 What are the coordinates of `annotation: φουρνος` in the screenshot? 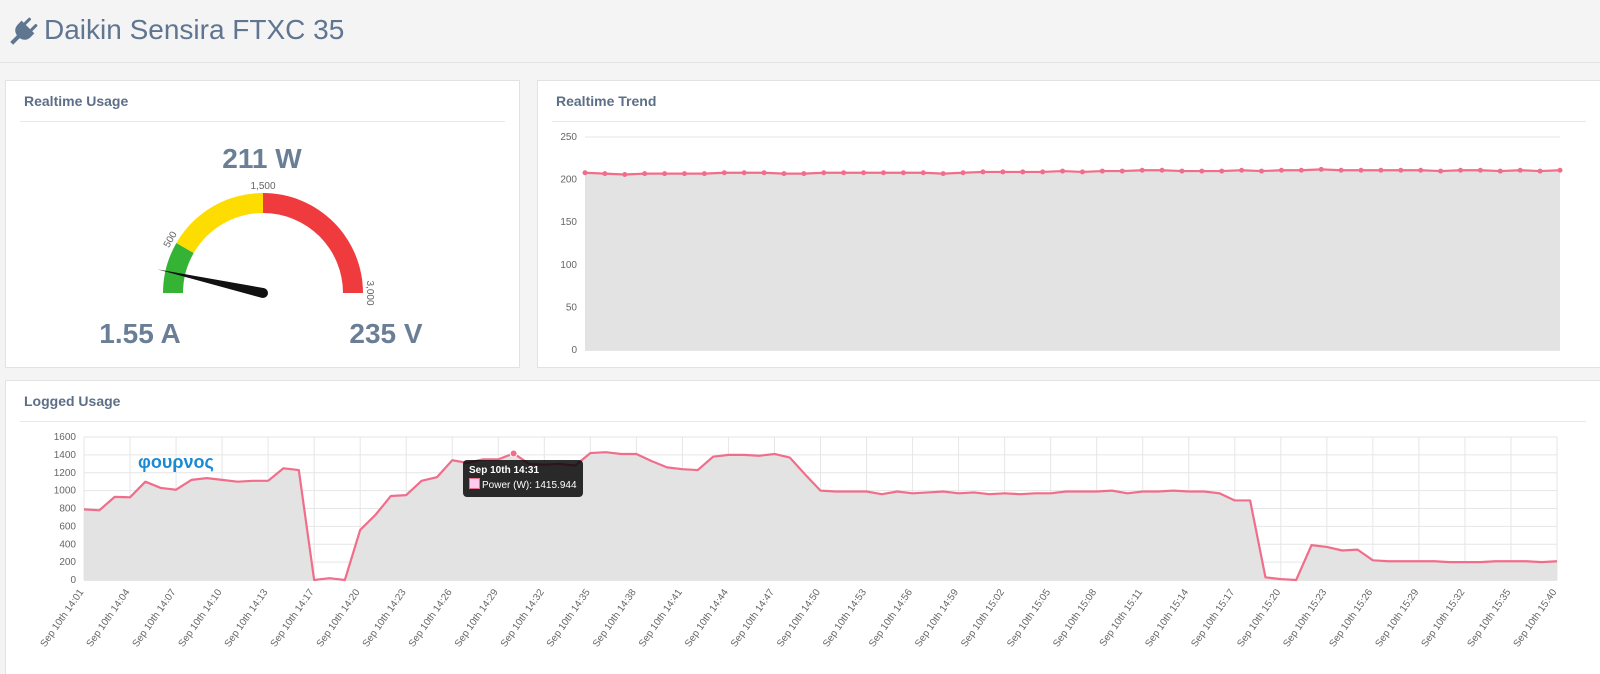 It's located at (176, 462).